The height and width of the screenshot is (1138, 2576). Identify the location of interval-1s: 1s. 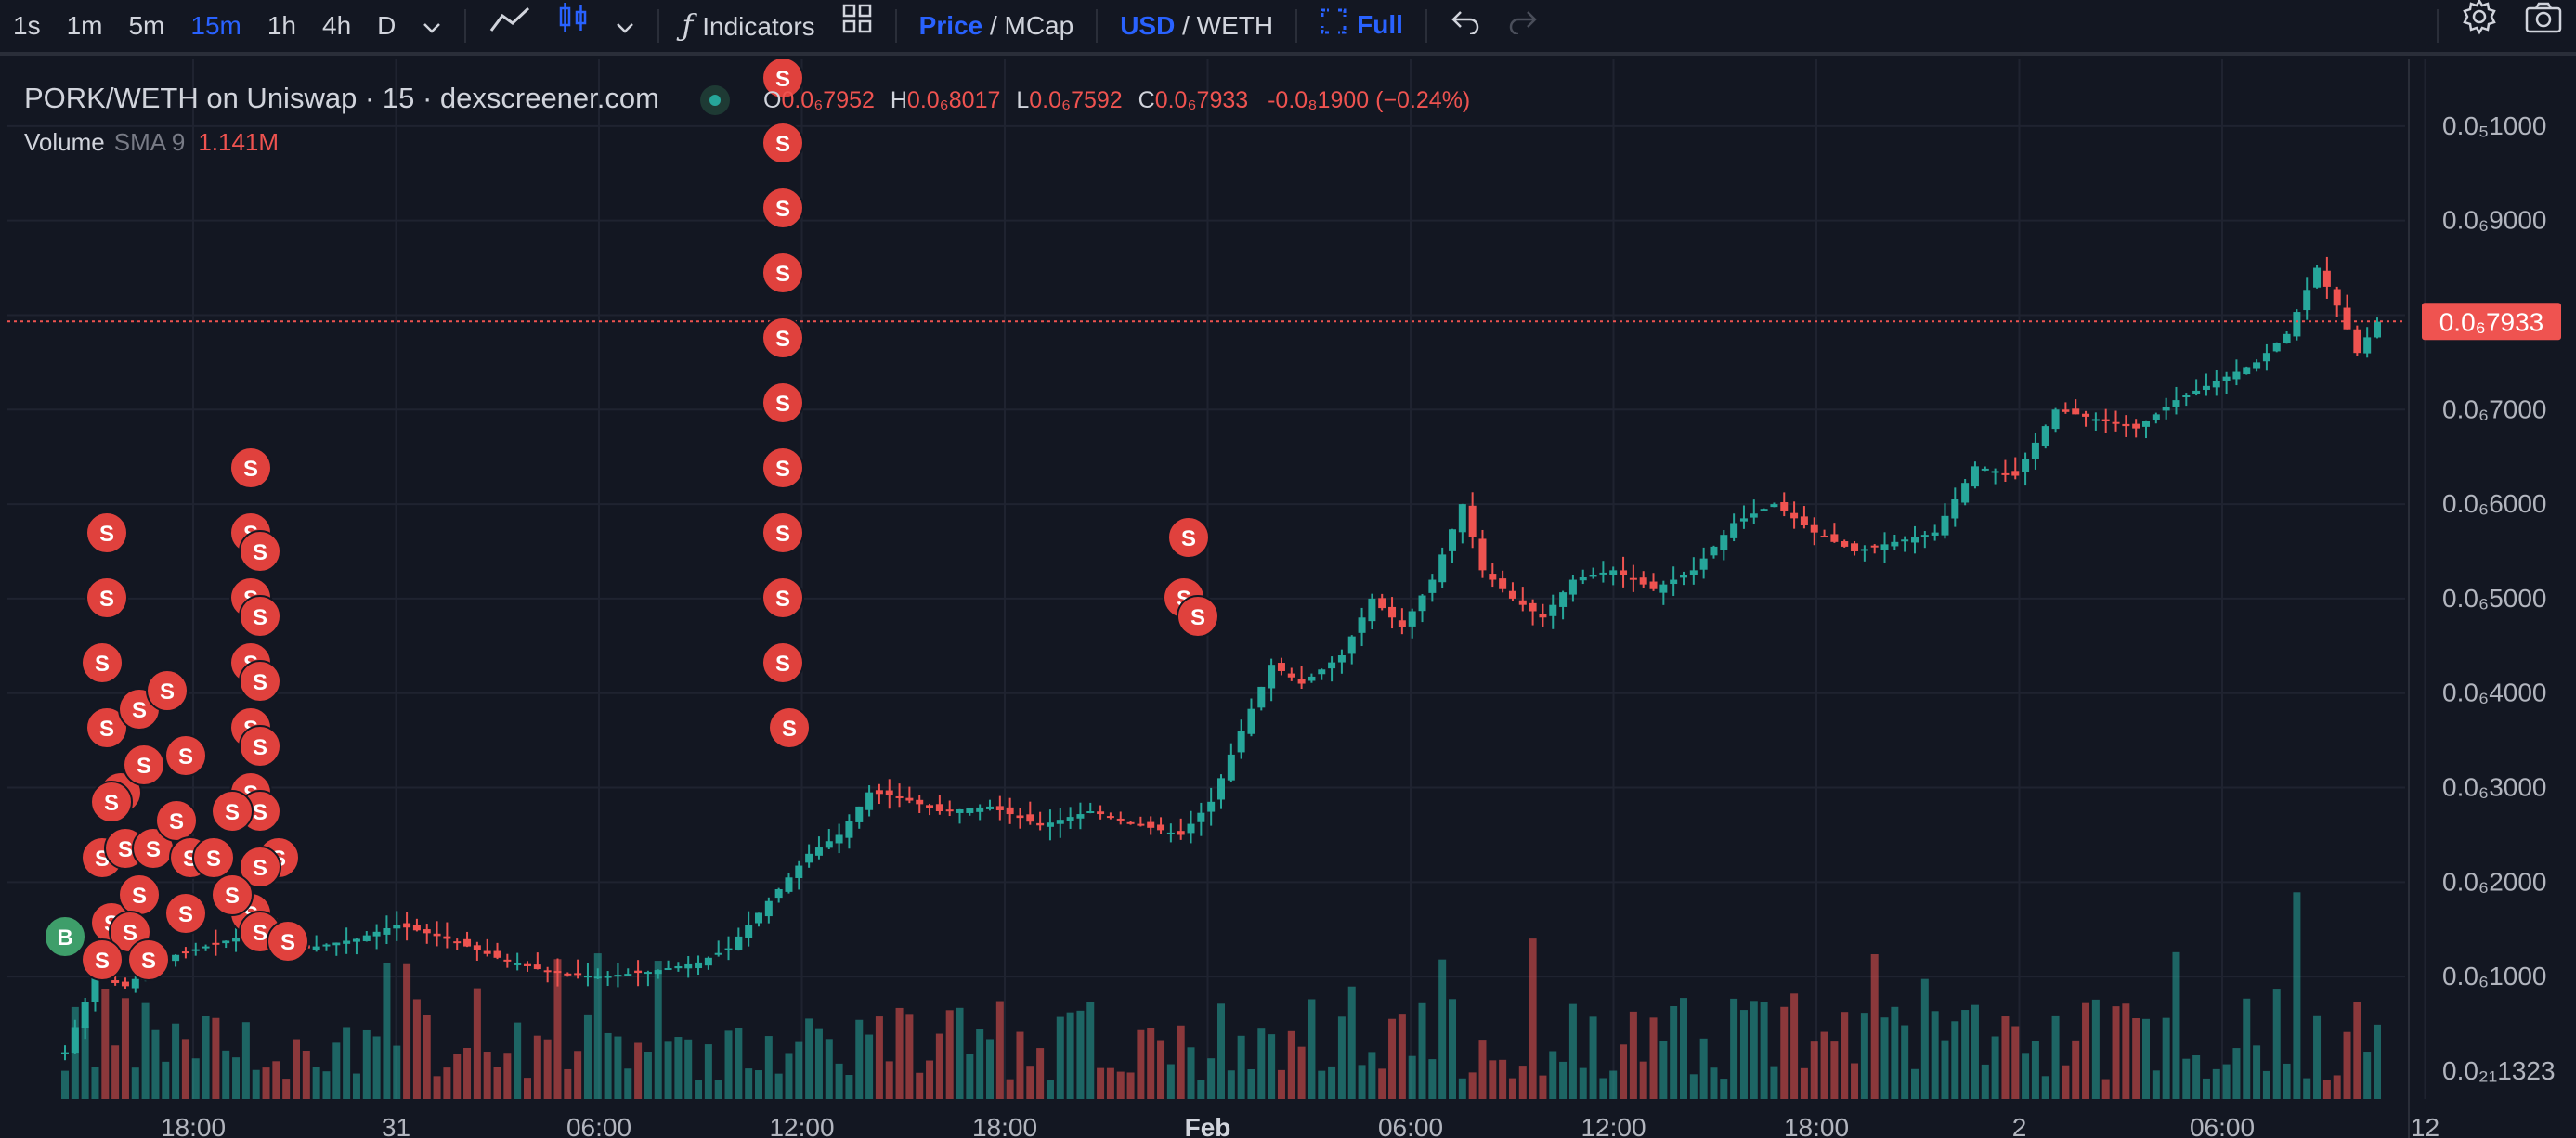
(27, 26).